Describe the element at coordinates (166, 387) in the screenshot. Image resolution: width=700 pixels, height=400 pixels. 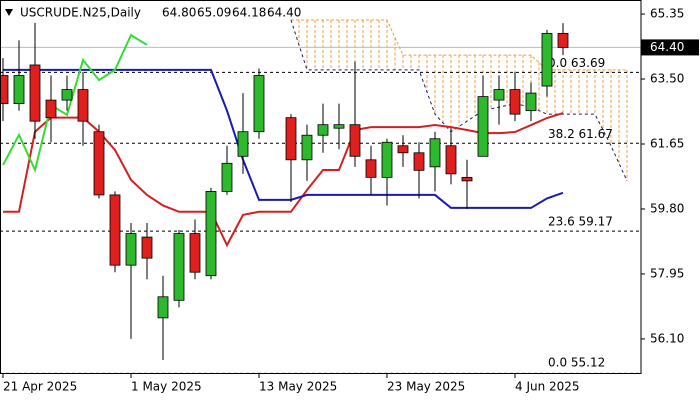
I see `x-tick-label: 1 May 2025` at that location.